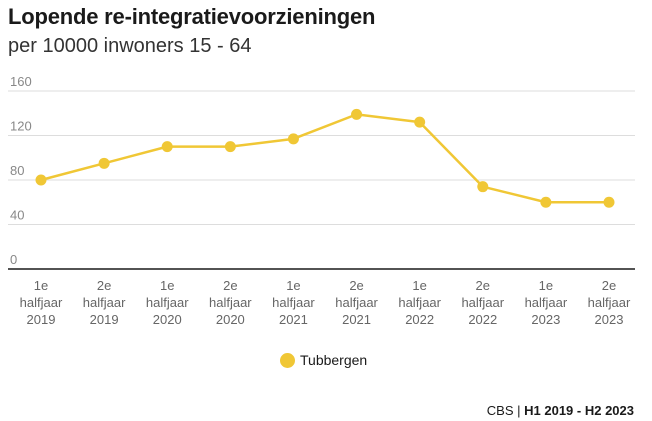 Image resolution: width=652 pixels, height=421 pixels. What do you see at coordinates (334, 360) in the screenshot?
I see `legend-label: Tubbergen` at bounding box center [334, 360].